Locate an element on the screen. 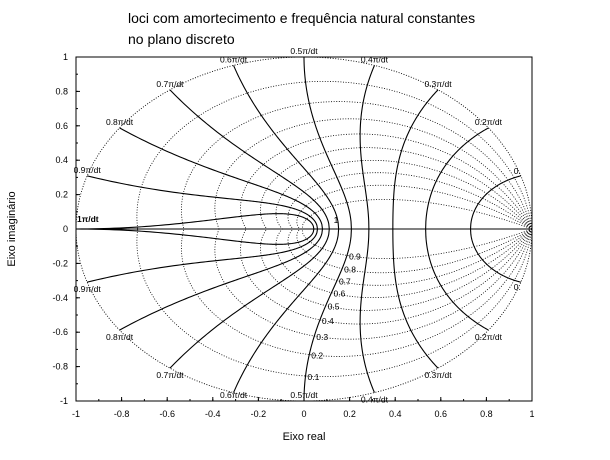 Image resolution: width=610 pixels, height=460 pixels. frequency-label-lower: 0. is located at coordinates (517, 287).